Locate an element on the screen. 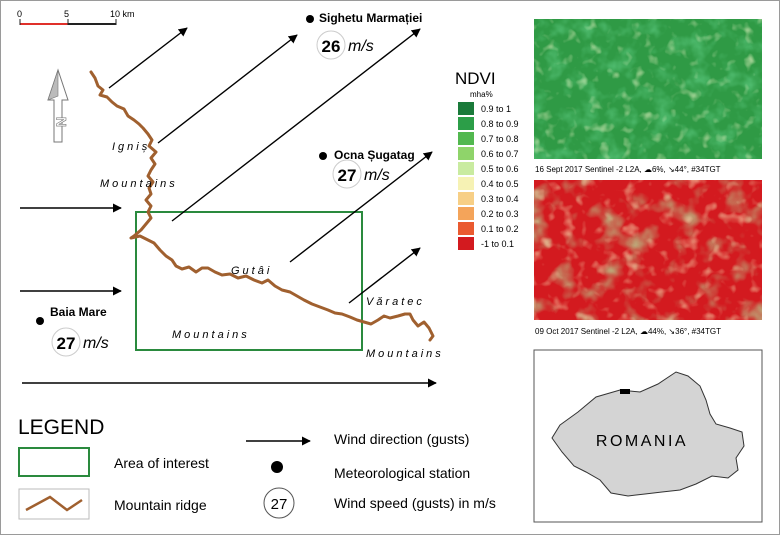 Image resolution: width=782 pixels, height=537 pixels. station-sighetu: Sighetu Marmației 26 m/s is located at coordinates (364, 35).